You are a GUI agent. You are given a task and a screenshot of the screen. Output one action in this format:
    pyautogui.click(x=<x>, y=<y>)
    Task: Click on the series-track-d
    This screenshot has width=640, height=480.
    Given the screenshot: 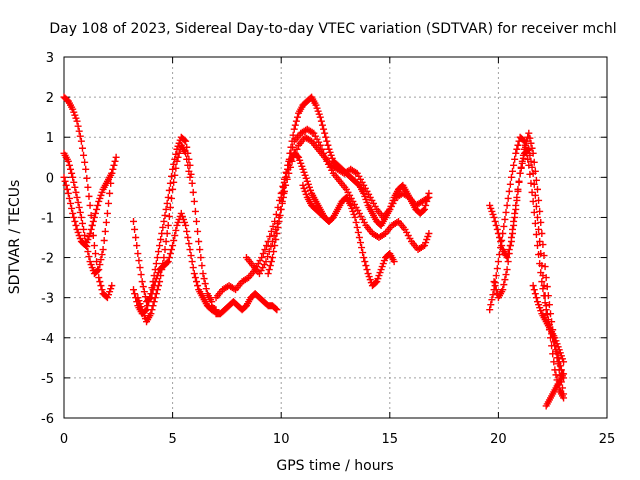 What is the action you would take?
    pyautogui.click(x=173, y=225)
    